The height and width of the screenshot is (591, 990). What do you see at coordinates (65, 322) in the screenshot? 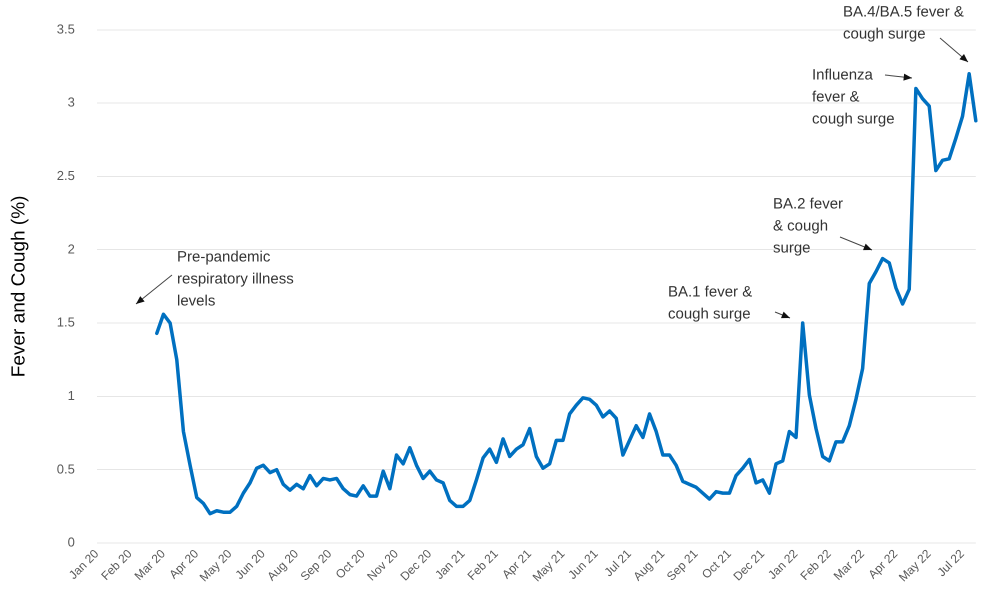
I see `y-tick-label: 1.5` at bounding box center [65, 322].